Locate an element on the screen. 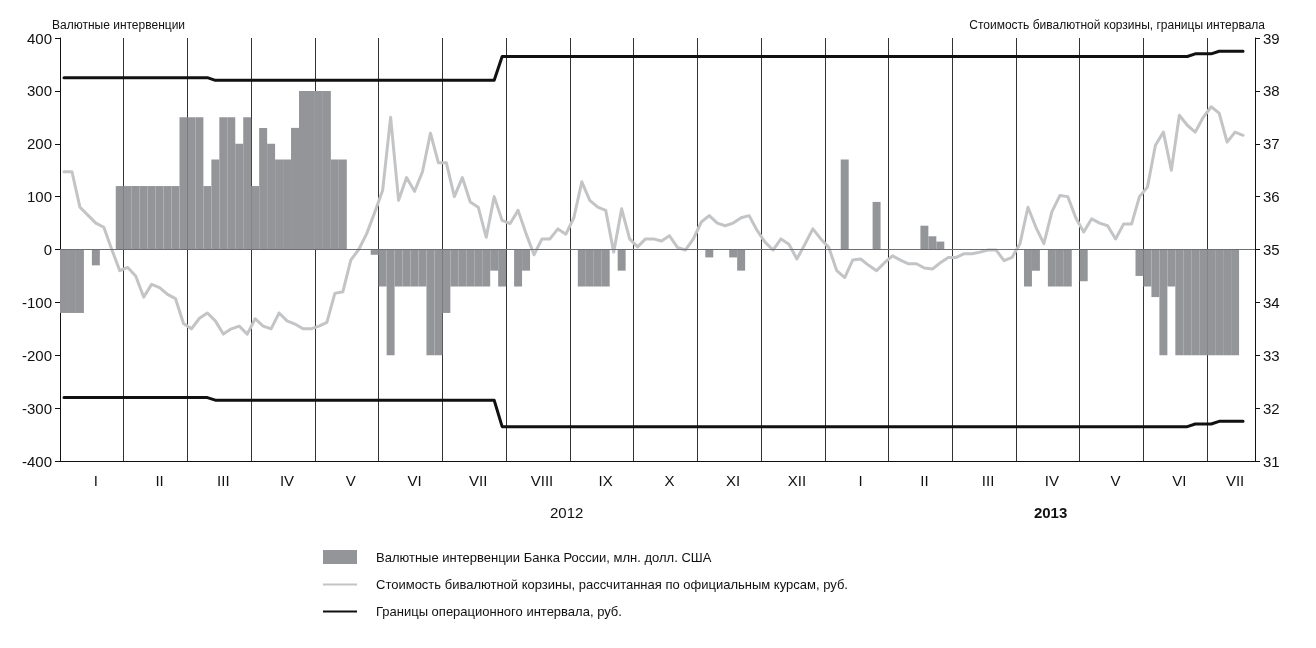 The height and width of the screenshot is (648, 1316). y-tick-label: -200 is located at coordinates (36, 355).